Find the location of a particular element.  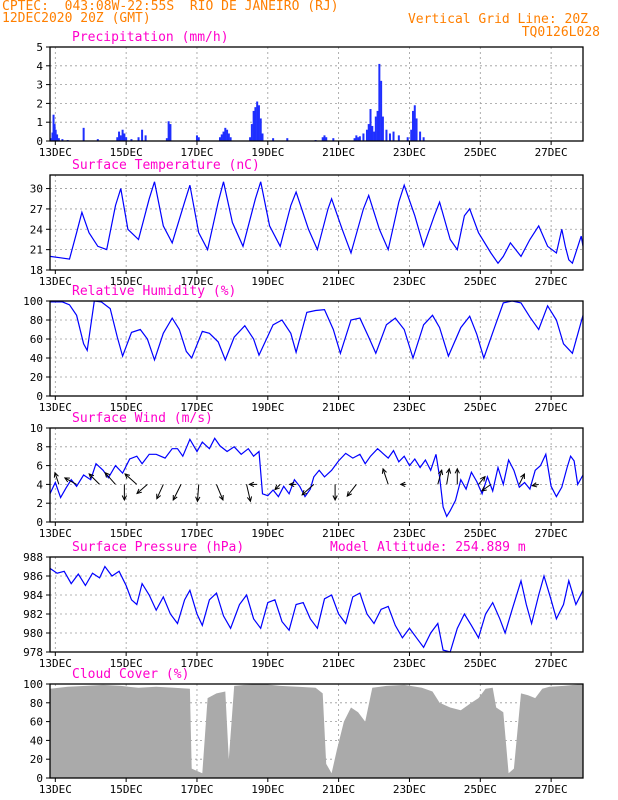

y-tick-label: 984 is located at coordinates (33, 595).